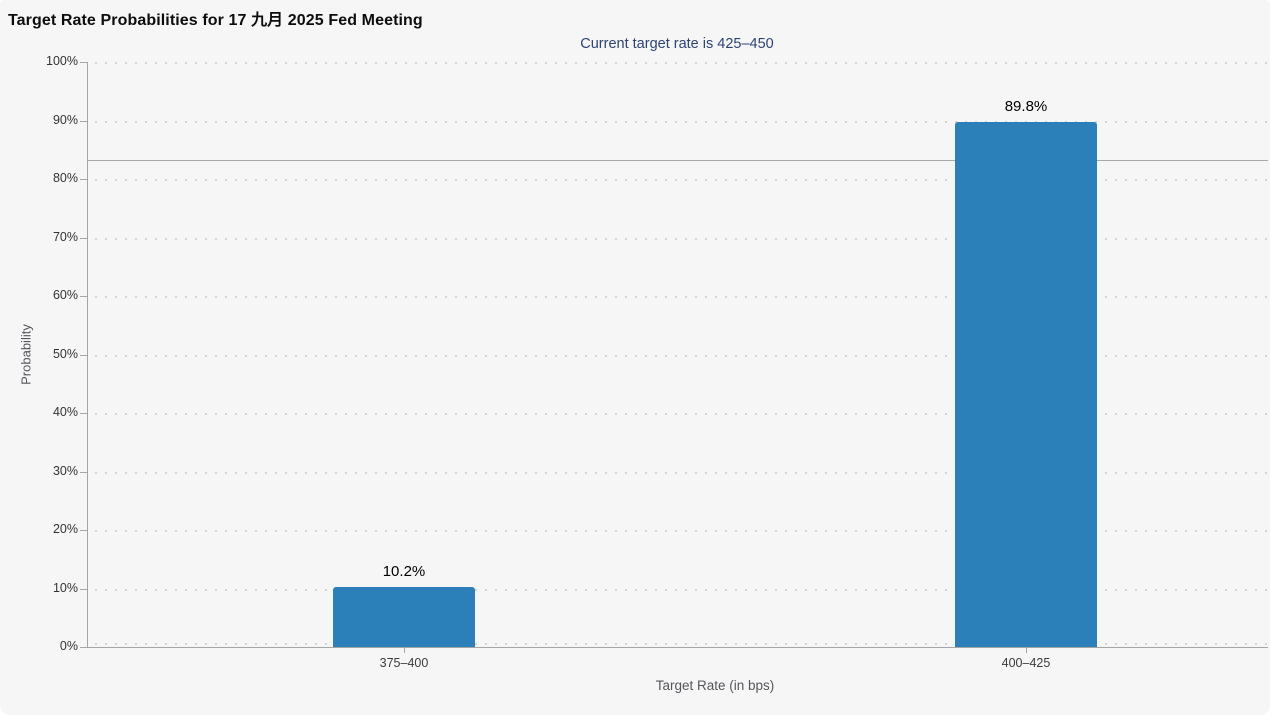 This screenshot has width=1270, height=715. I want to click on y-tick-label: 0%, so click(68, 646).